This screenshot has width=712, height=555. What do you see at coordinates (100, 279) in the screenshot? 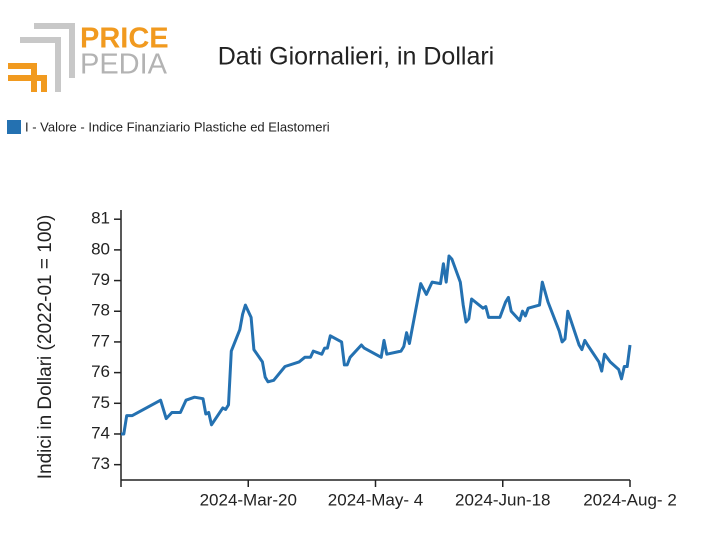
I see `y-tick-label: 79` at bounding box center [100, 279].